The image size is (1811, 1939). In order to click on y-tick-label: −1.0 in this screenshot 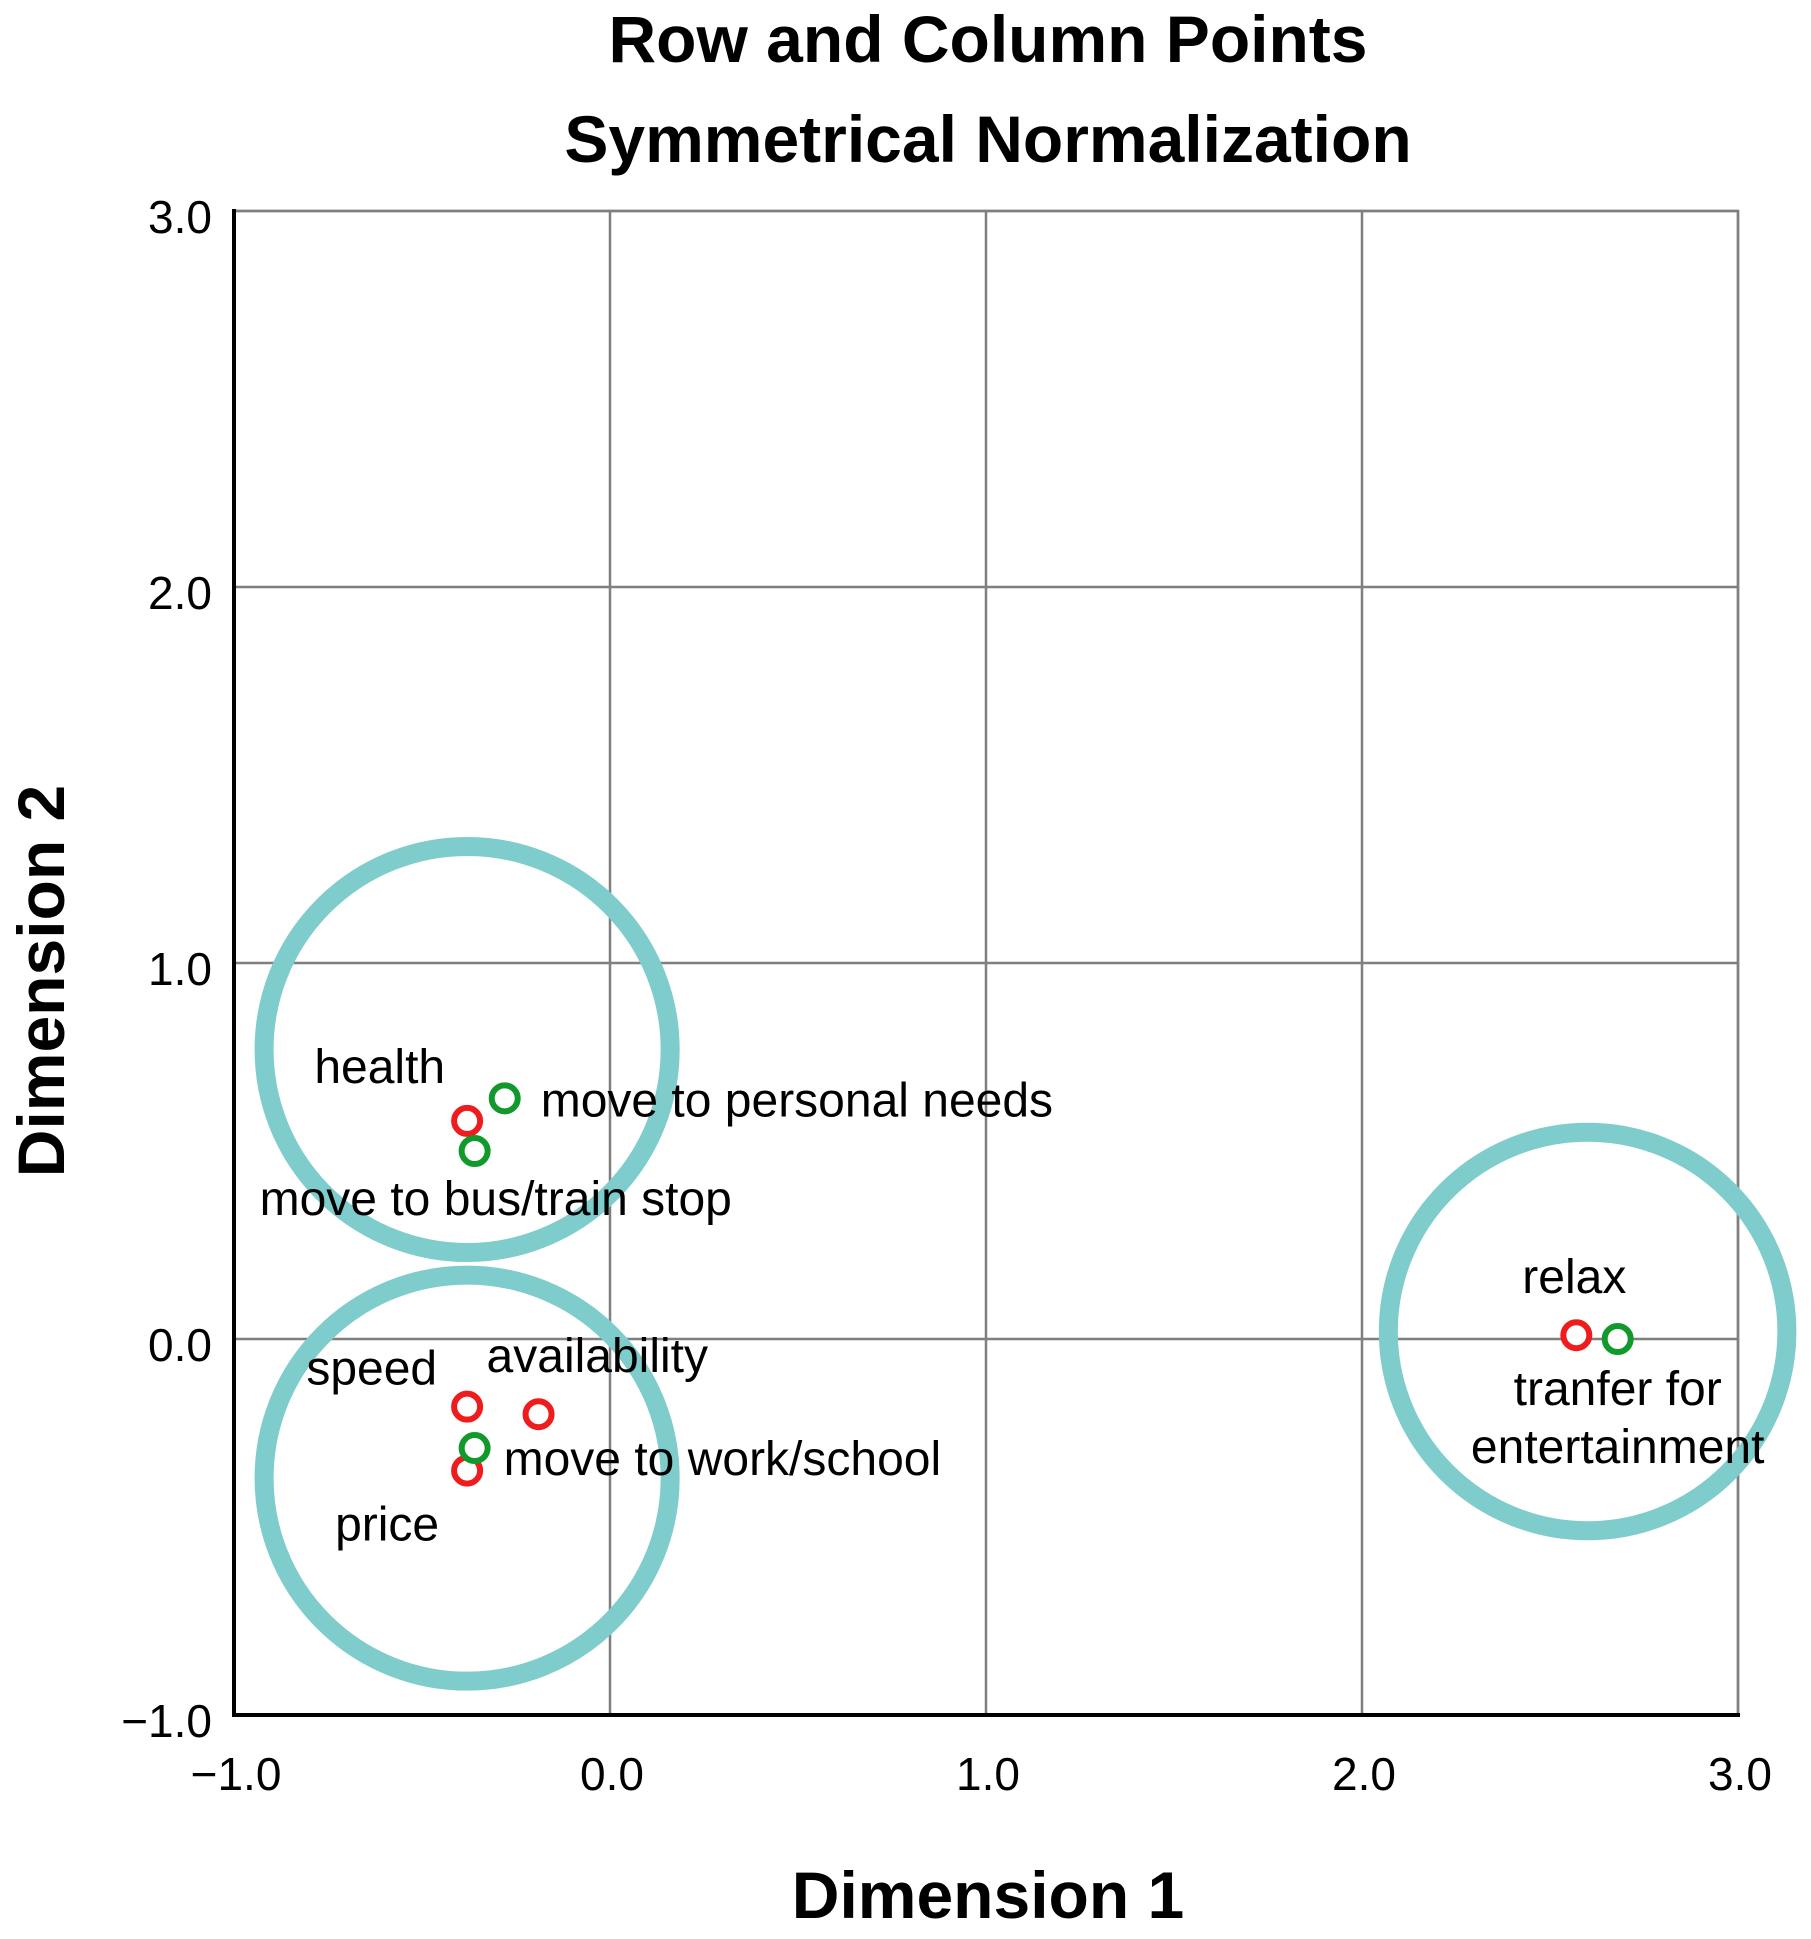, I will do `click(166, 1721)`.